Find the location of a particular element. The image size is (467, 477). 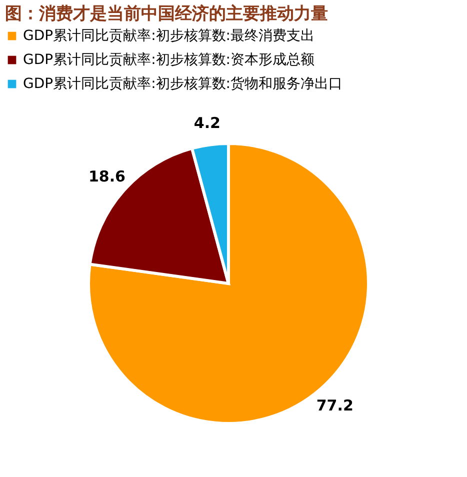

legend-label: GDP累计同比贡献率:初步核算数:资本形成总额 is located at coordinates (169, 60).